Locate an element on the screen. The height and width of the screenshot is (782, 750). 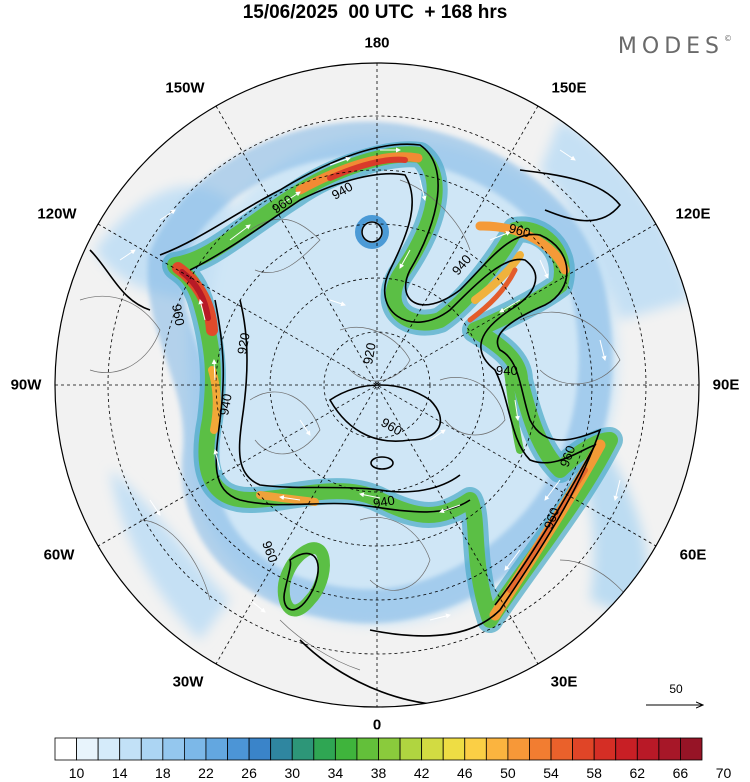
lon-label-150e: 150E is located at coordinates (569, 88).